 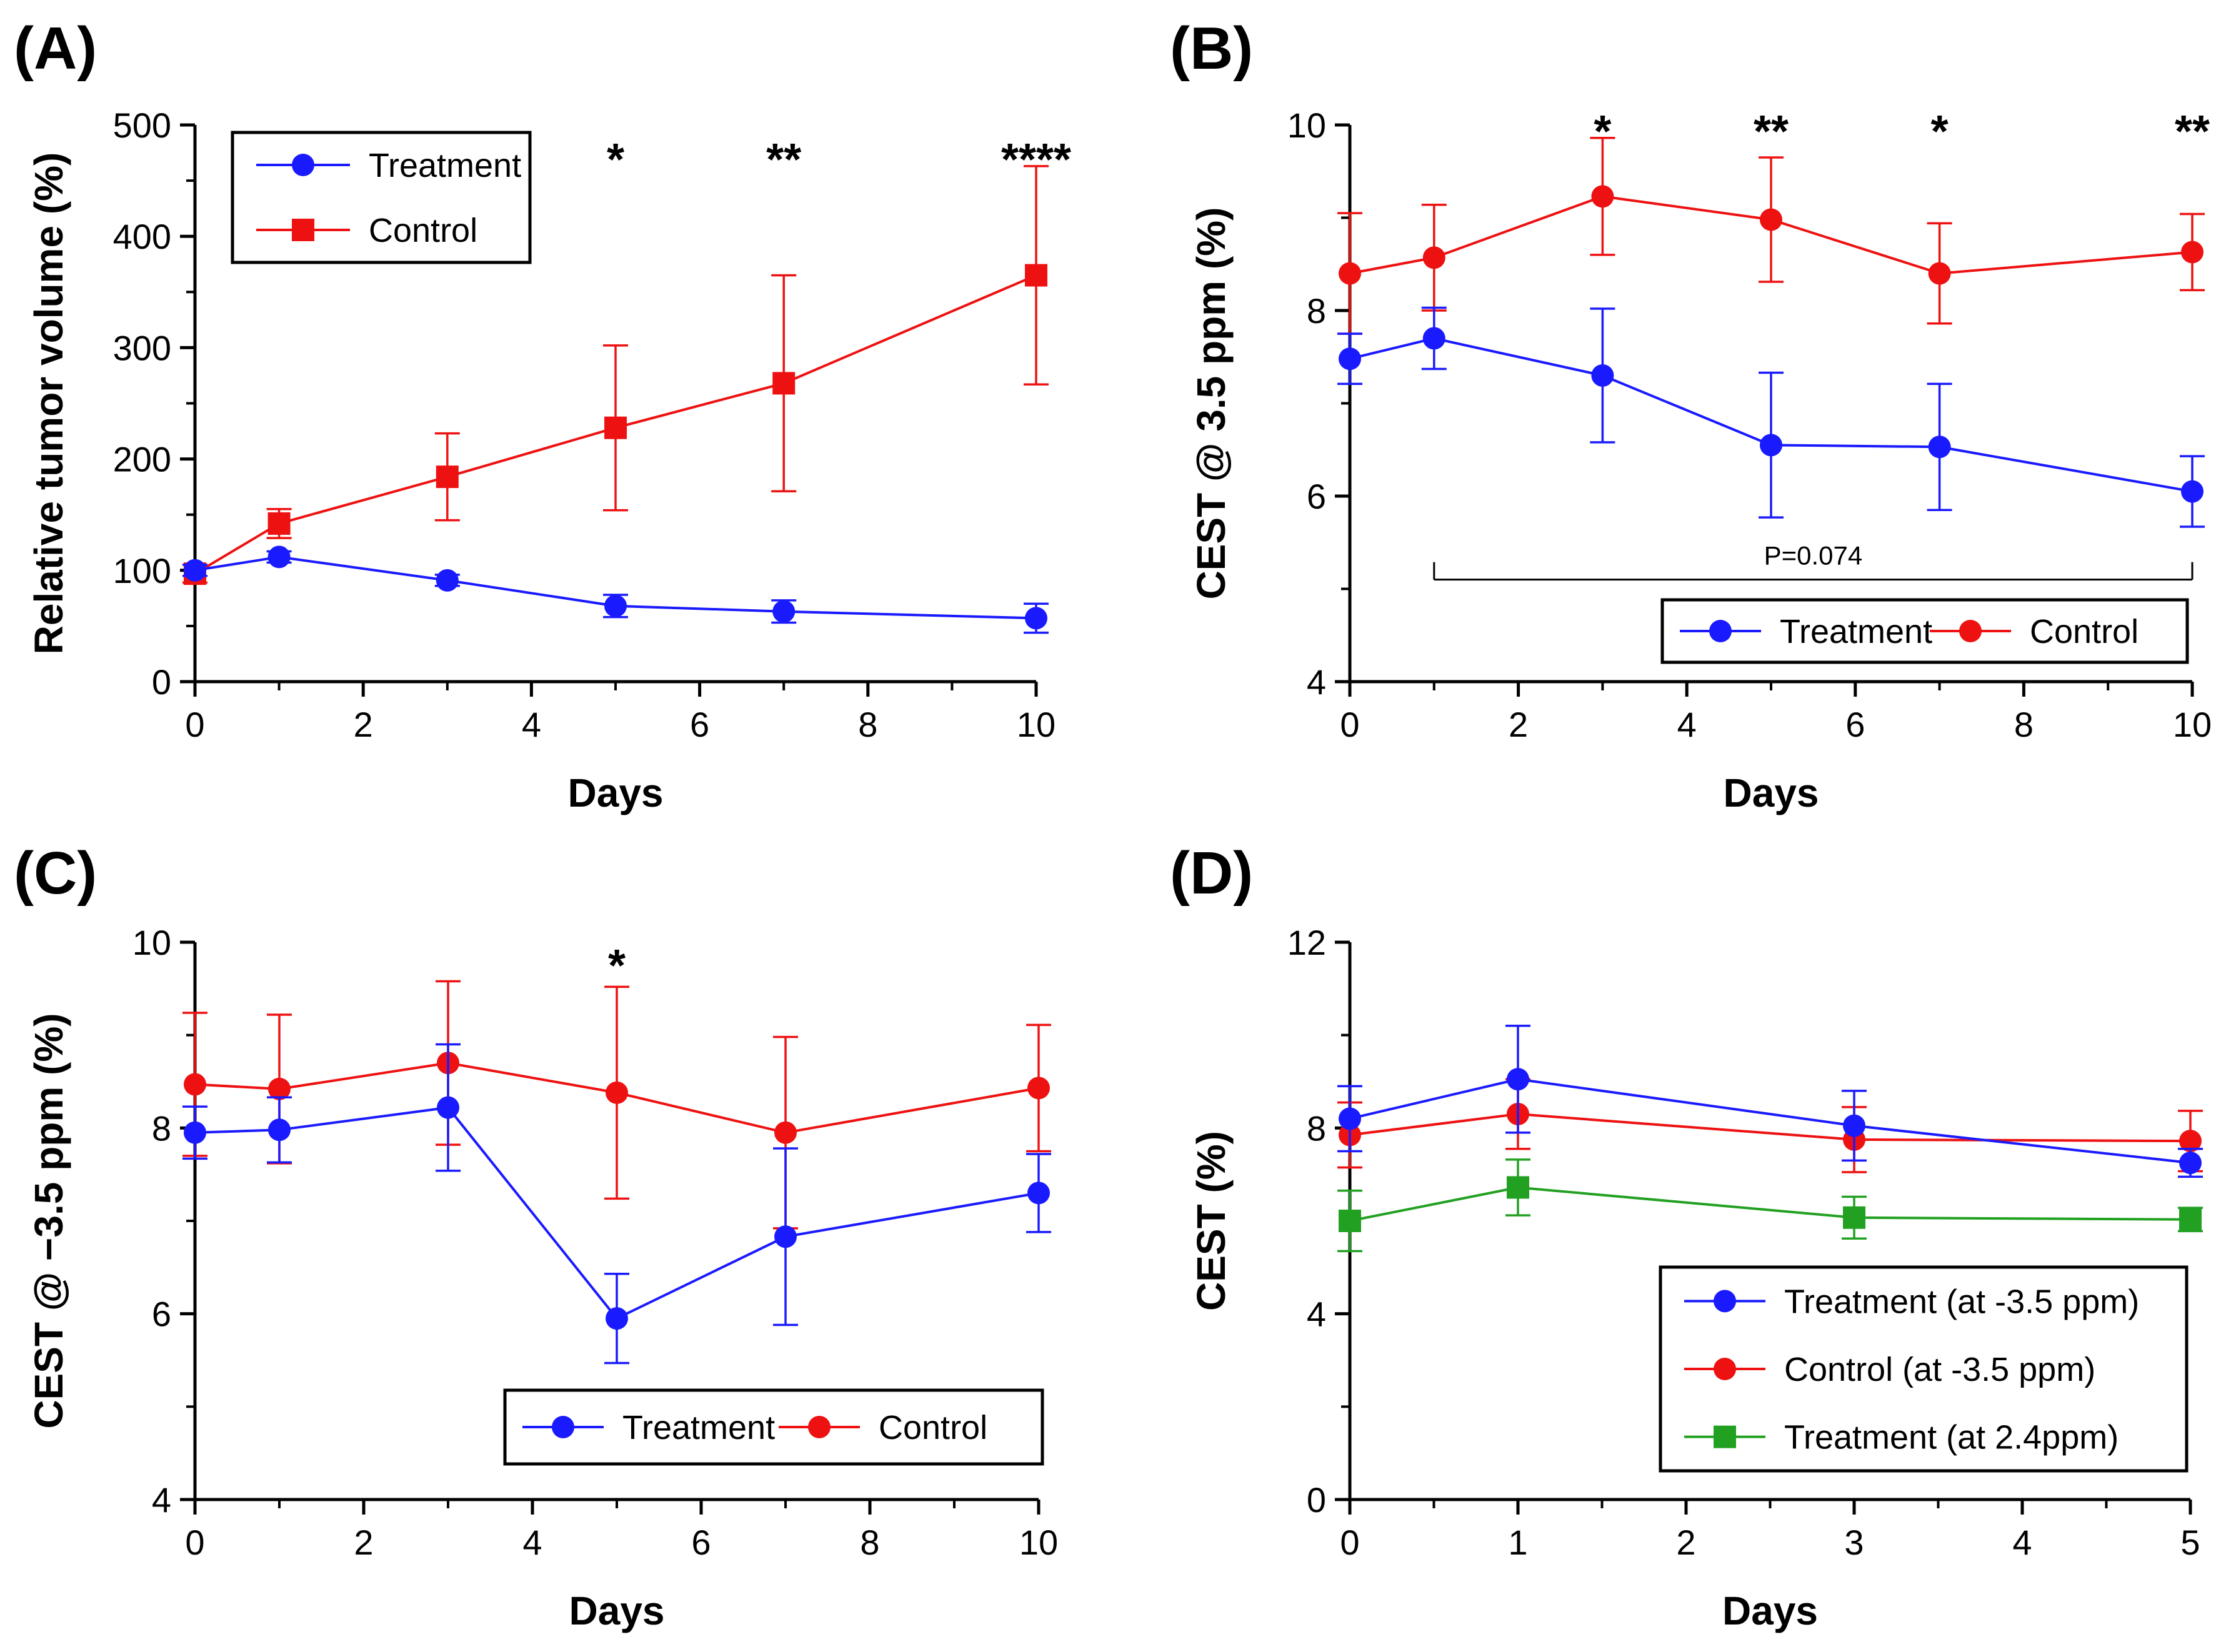 What do you see at coordinates (1036, 160) in the screenshot?
I see `significance-marker: ****` at bounding box center [1036, 160].